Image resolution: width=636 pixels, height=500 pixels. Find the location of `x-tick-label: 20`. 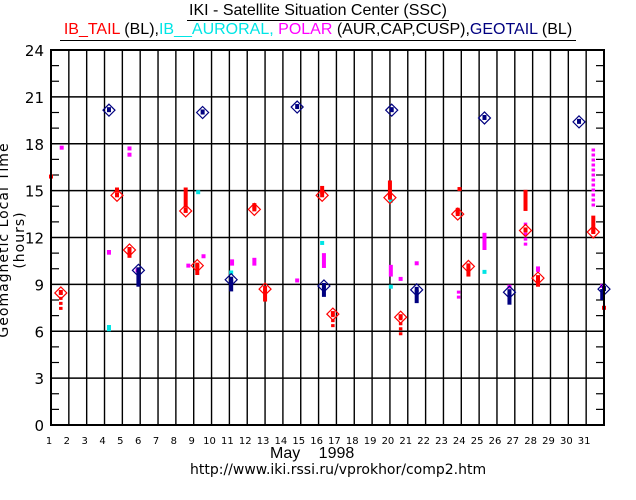

x-tick-label: 20 is located at coordinates (388, 441).